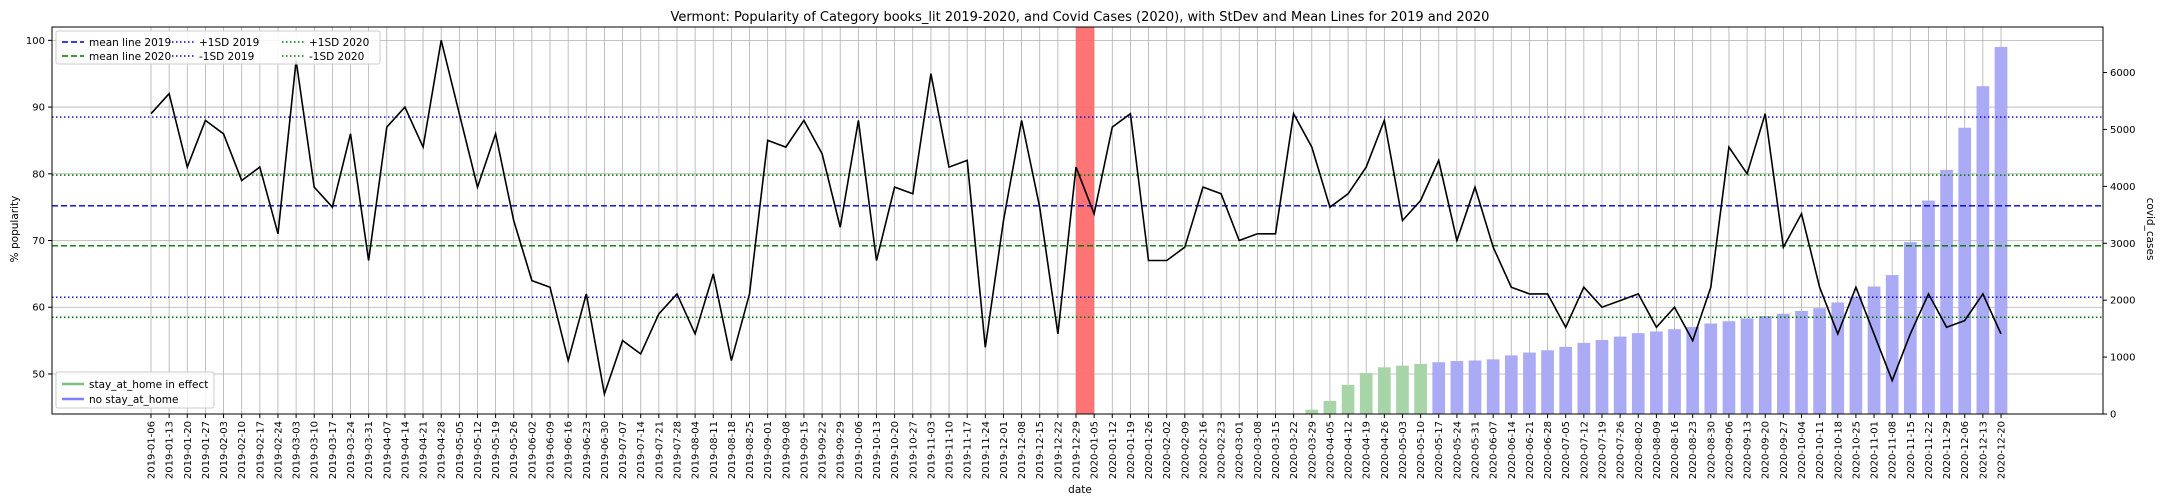 The width and height of the screenshot is (2160, 504). Describe the element at coordinates (1675, 450) in the screenshot. I see `x-tick-label: 2020-08-16` at that location.